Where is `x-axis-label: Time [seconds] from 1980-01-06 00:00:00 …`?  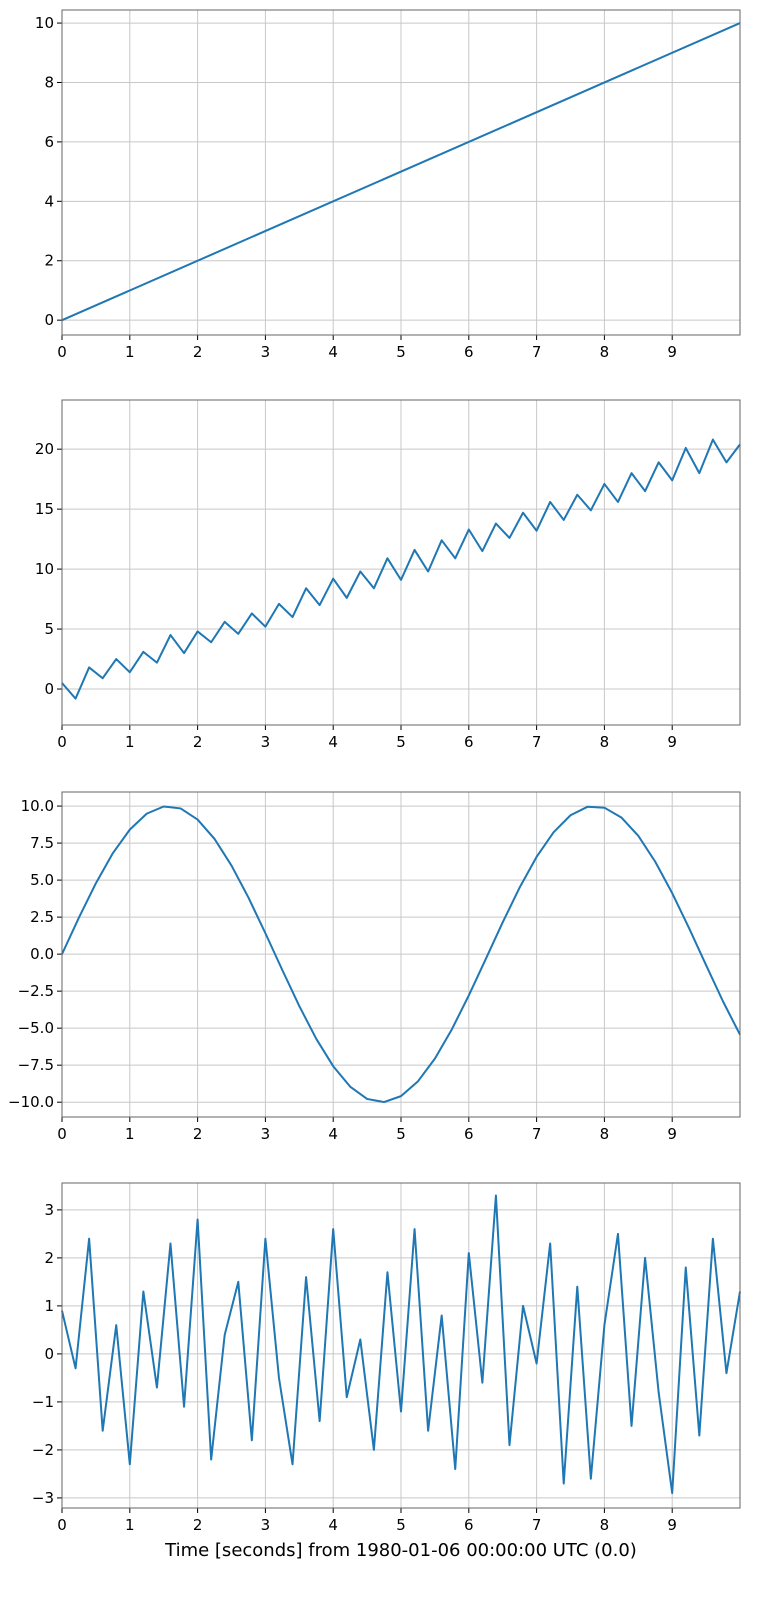
x-axis-label: Time [seconds] from 1980-01-06 00:00:00 … is located at coordinates (400, 1550).